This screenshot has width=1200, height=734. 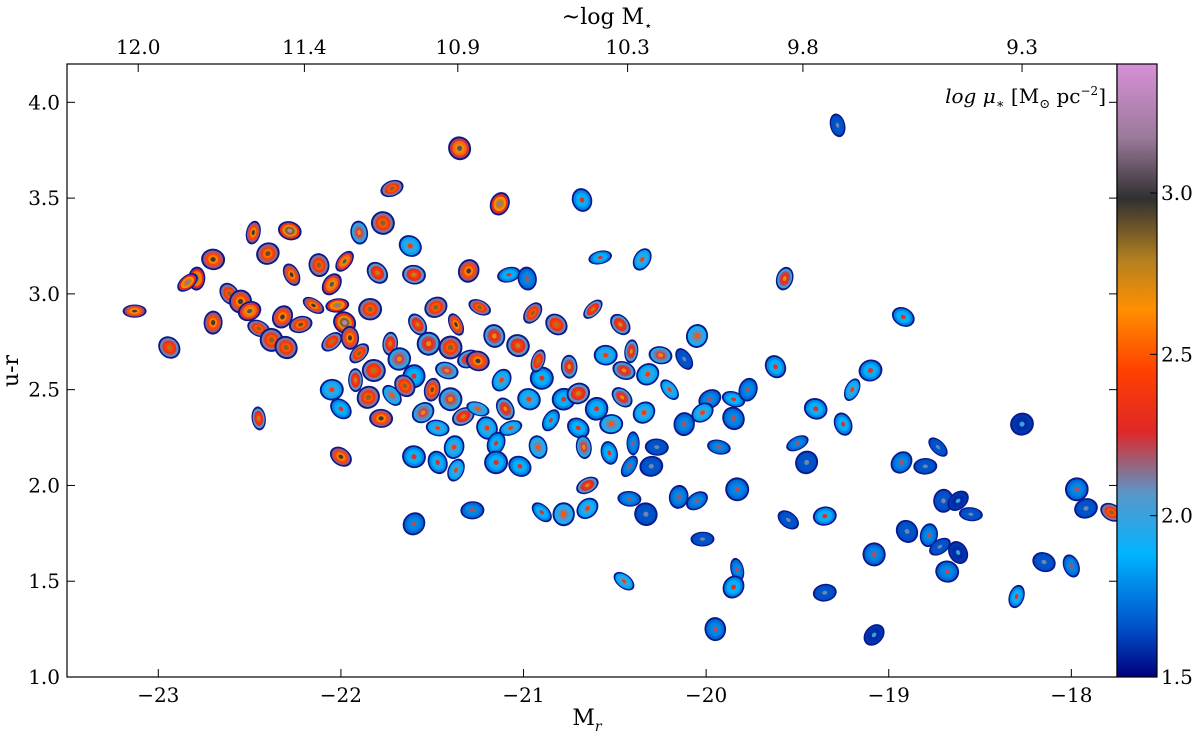 I want to click on top-axis-title: ~log M⋆, so click(x=607, y=19).